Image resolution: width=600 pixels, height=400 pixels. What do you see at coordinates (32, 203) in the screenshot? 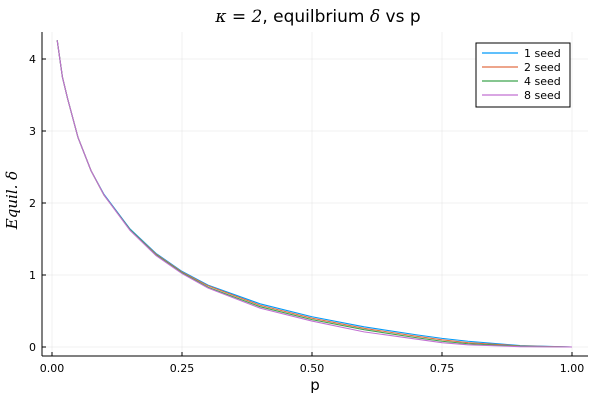
I see `y-tick-label: 2` at bounding box center [32, 203].